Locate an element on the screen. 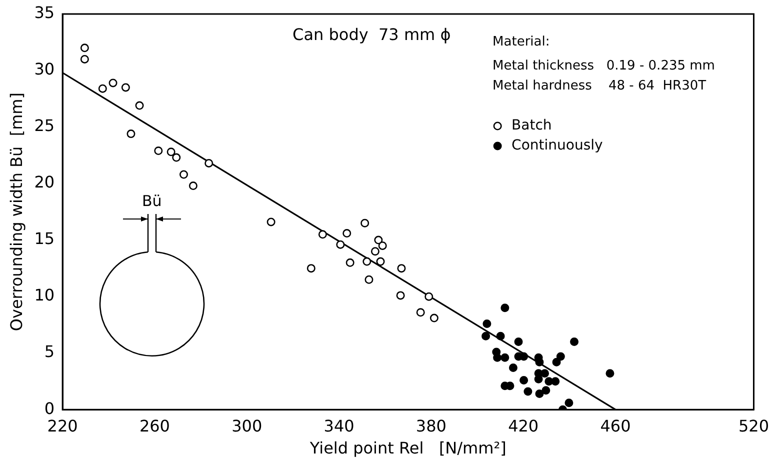 This screenshot has height=465, width=772. y-axis-title: Overrounding width Bü [mm] is located at coordinates (16, 212).